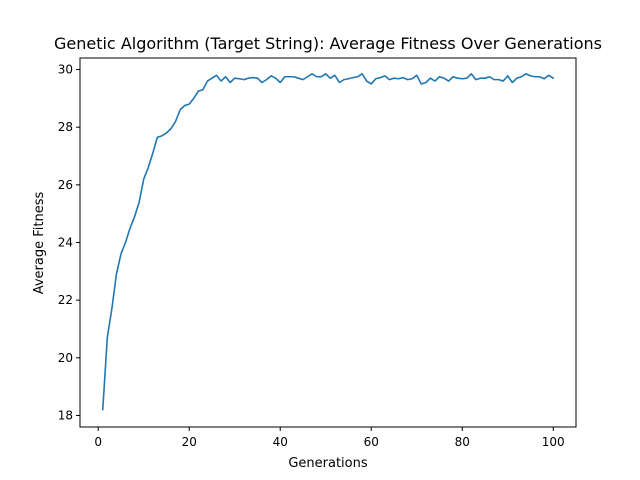  Describe the element at coordinates (39, 243) in the screenshot. I see `y-axis-label: Average Fitness` at that location.